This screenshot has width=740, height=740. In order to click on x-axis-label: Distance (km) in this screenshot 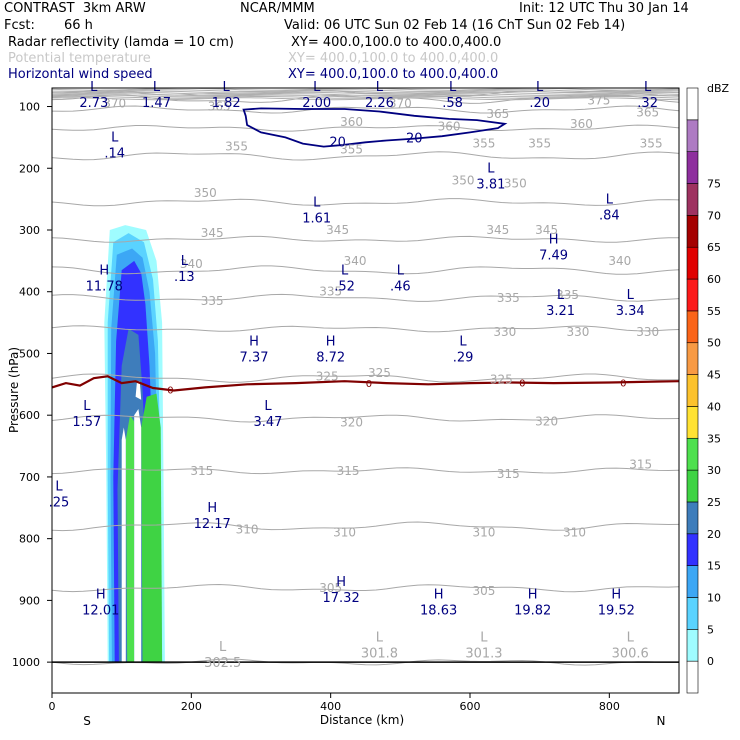, I will do `click(362, 720)`.